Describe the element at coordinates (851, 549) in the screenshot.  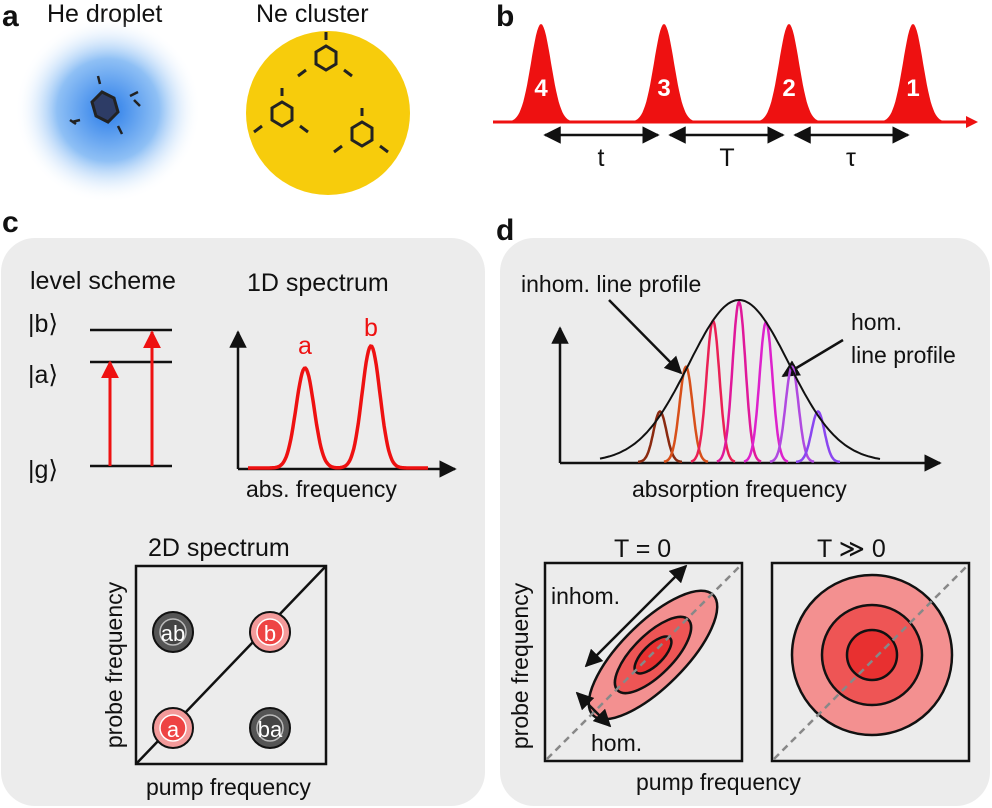
I see `tlarge-title: T ≫ 0` at that location.